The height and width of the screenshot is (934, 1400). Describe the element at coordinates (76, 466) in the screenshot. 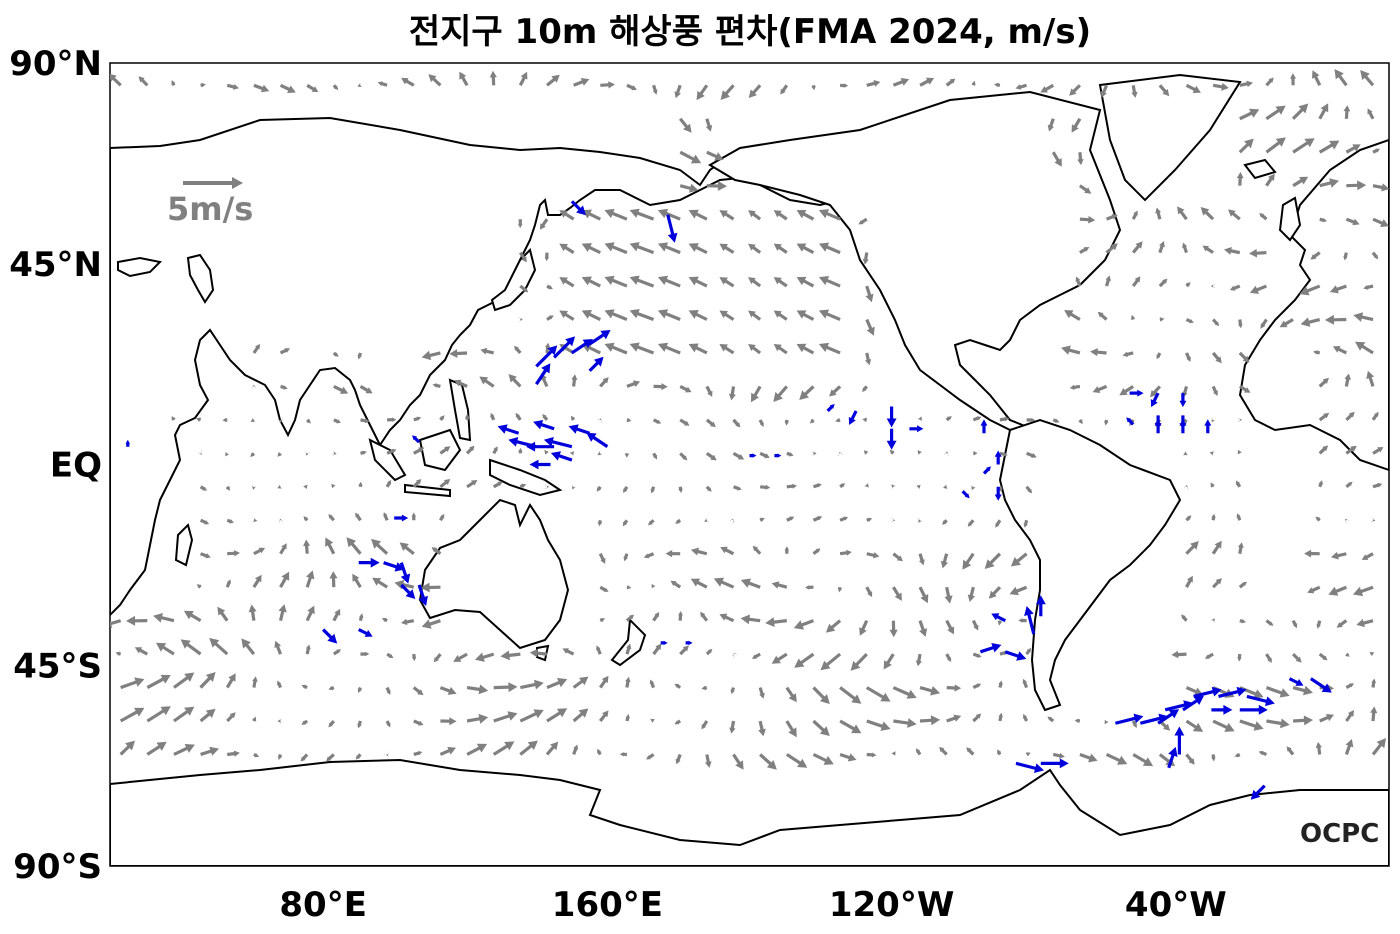

I see `y-tick-label: EQ` at that location.